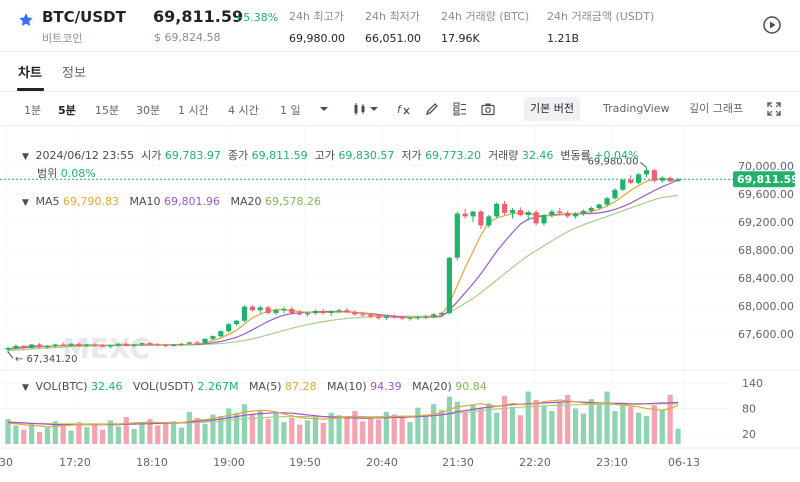 The width and height of the screenshot is (800, 482). Describe the element at coordinates (488, 109) in the screenshot. I see `camera-icon` at that location.